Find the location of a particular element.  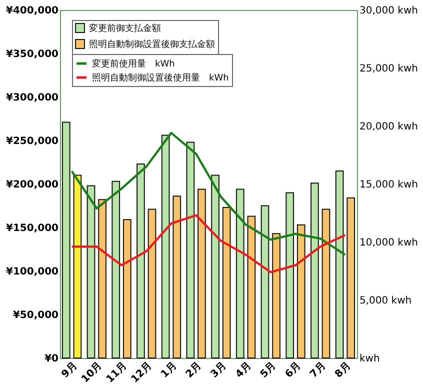

x-tick-label: 4月 is located at coordinates (244, 370).